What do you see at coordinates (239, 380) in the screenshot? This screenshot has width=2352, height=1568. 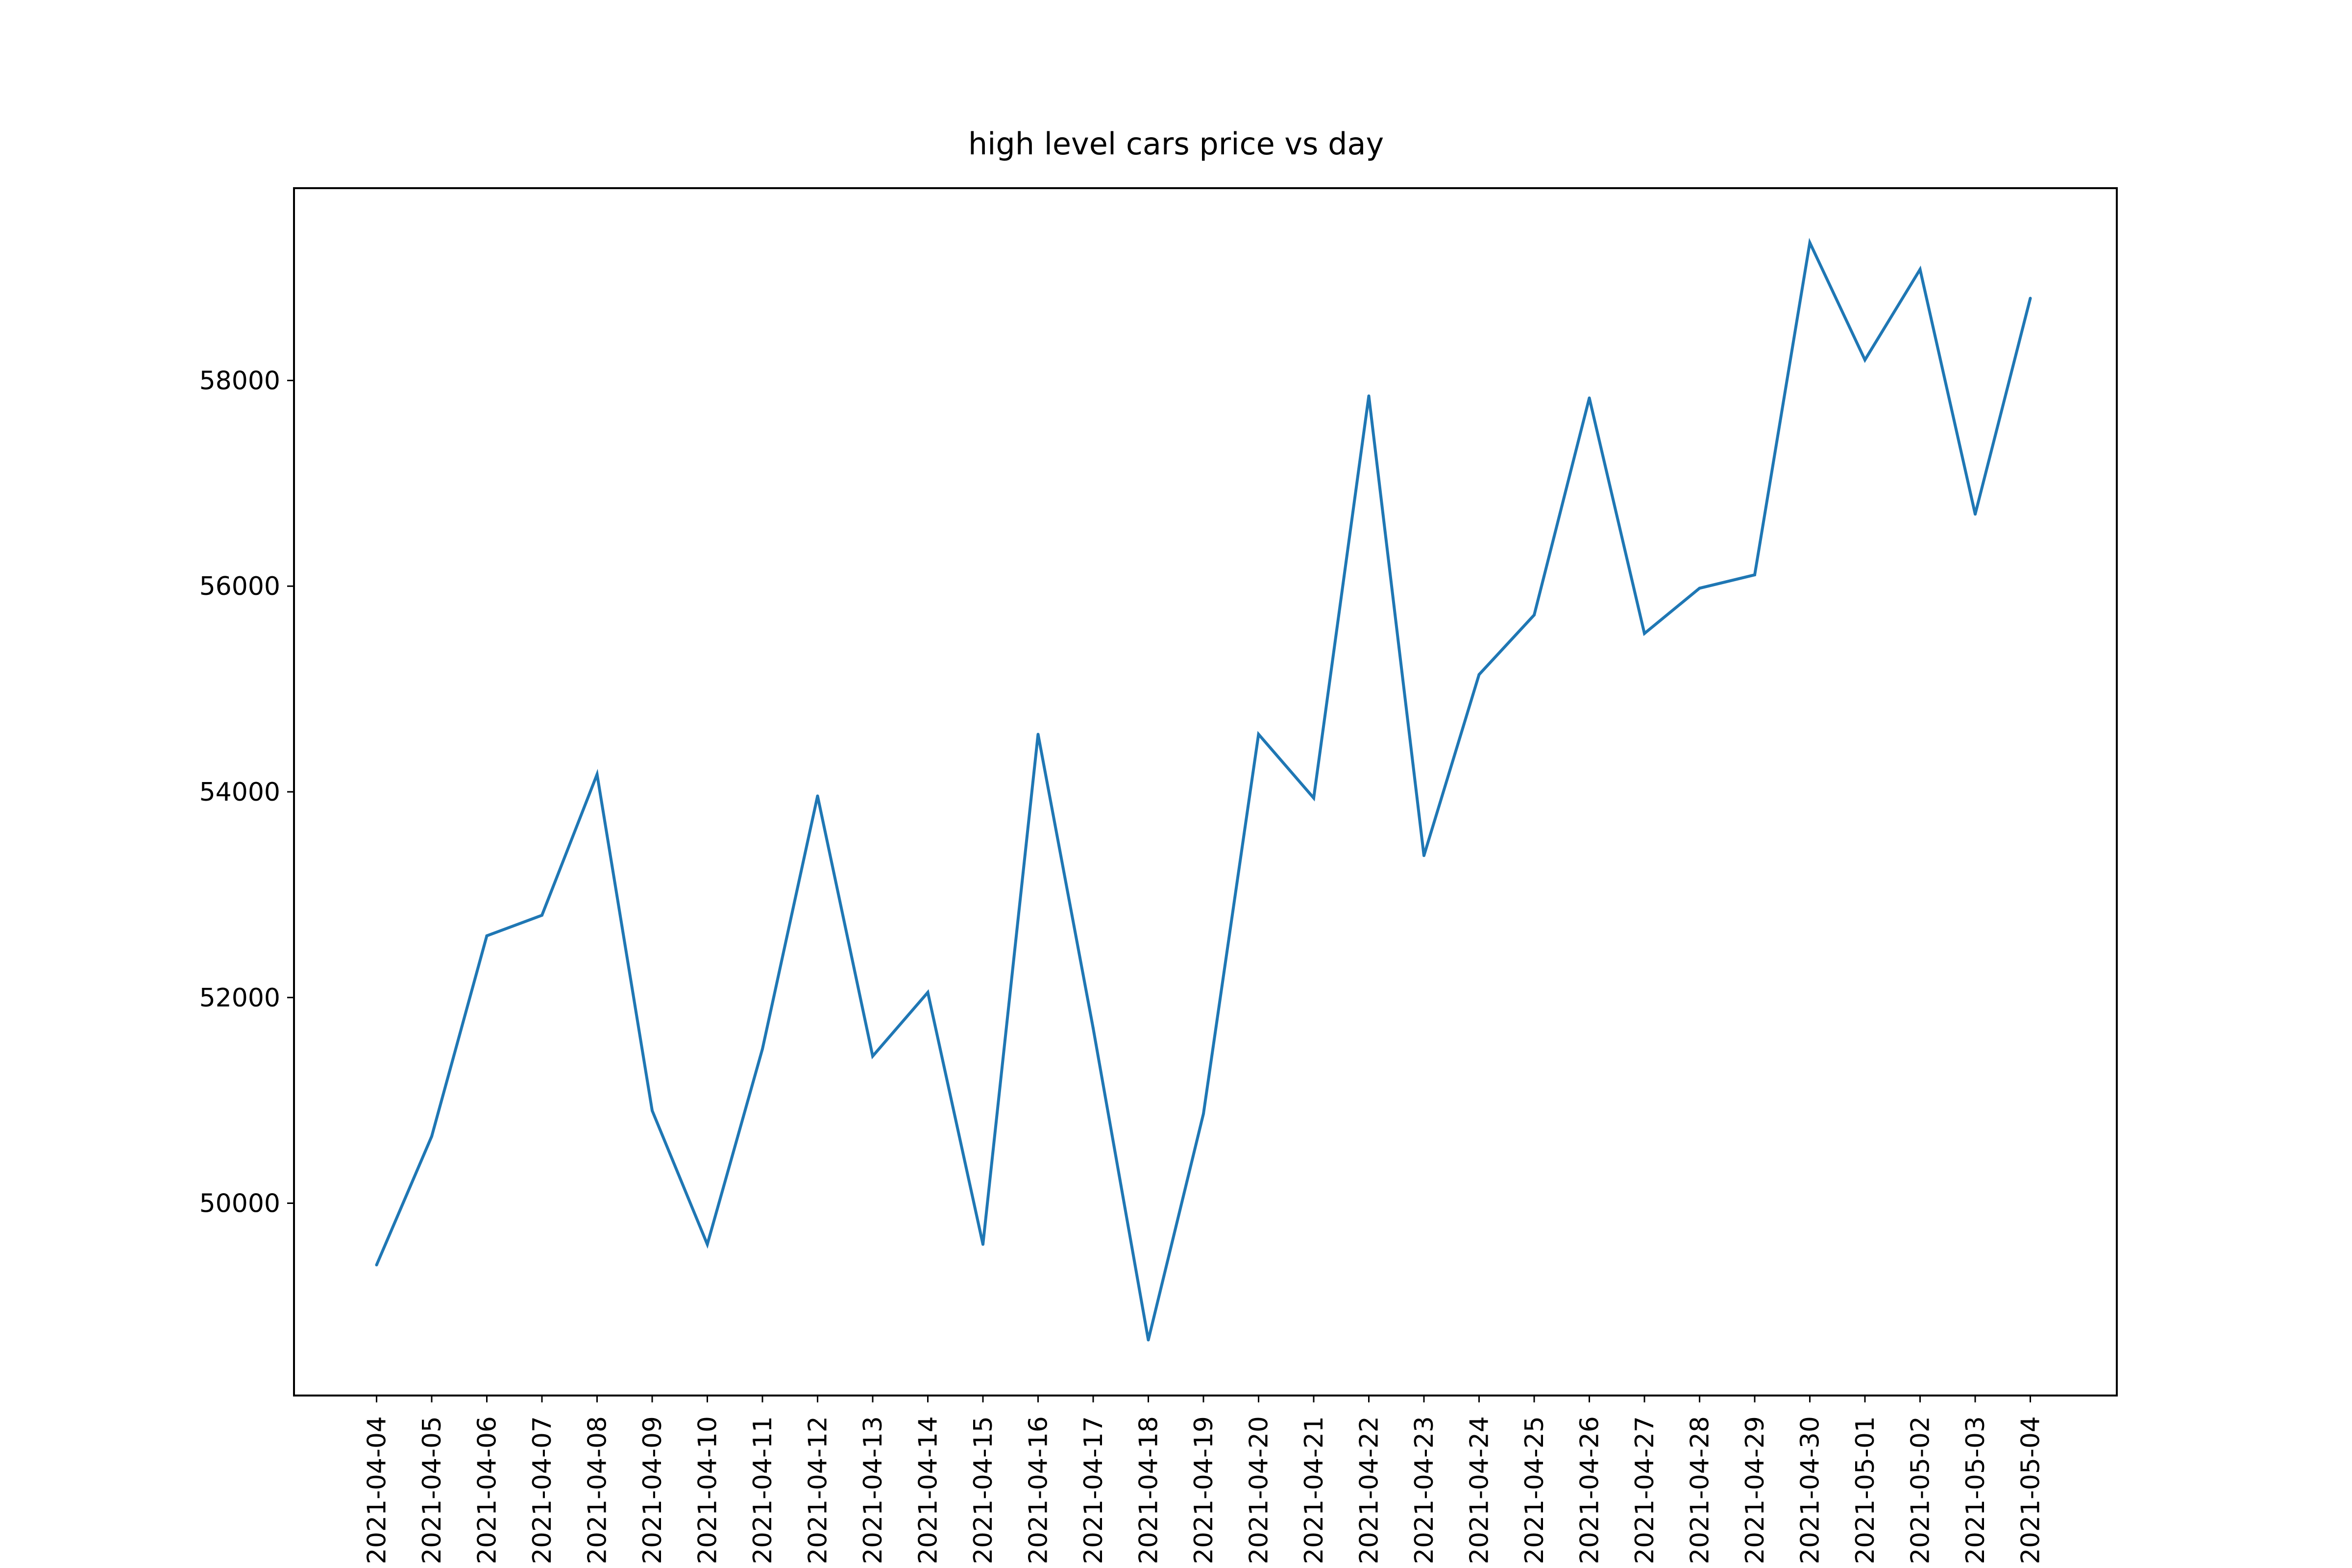 I see `y-tick-label: 58000` at bounding box center [239, 380].